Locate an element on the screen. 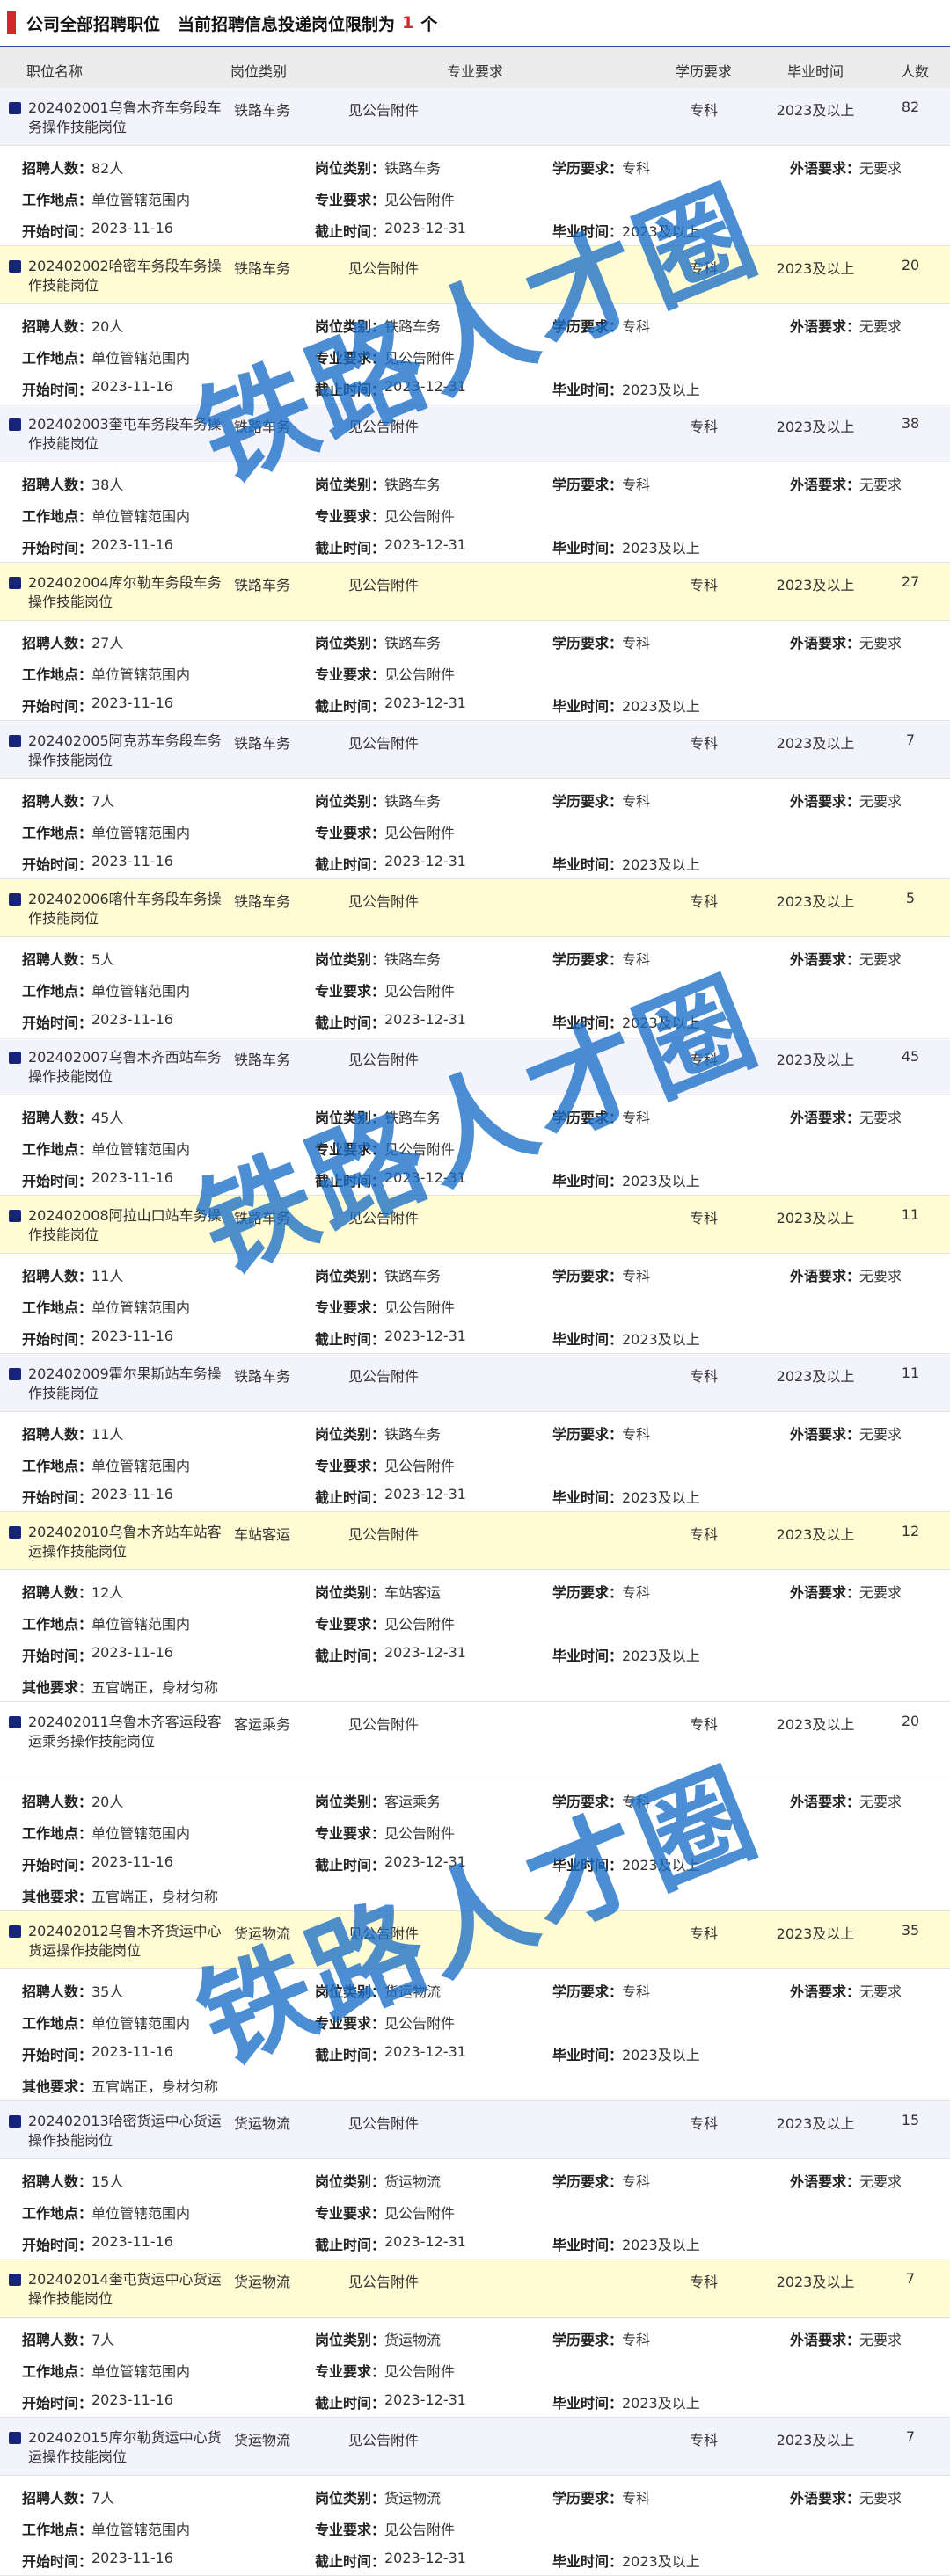  detail-value: 车站客运 is located at coordinates (413, 1592).